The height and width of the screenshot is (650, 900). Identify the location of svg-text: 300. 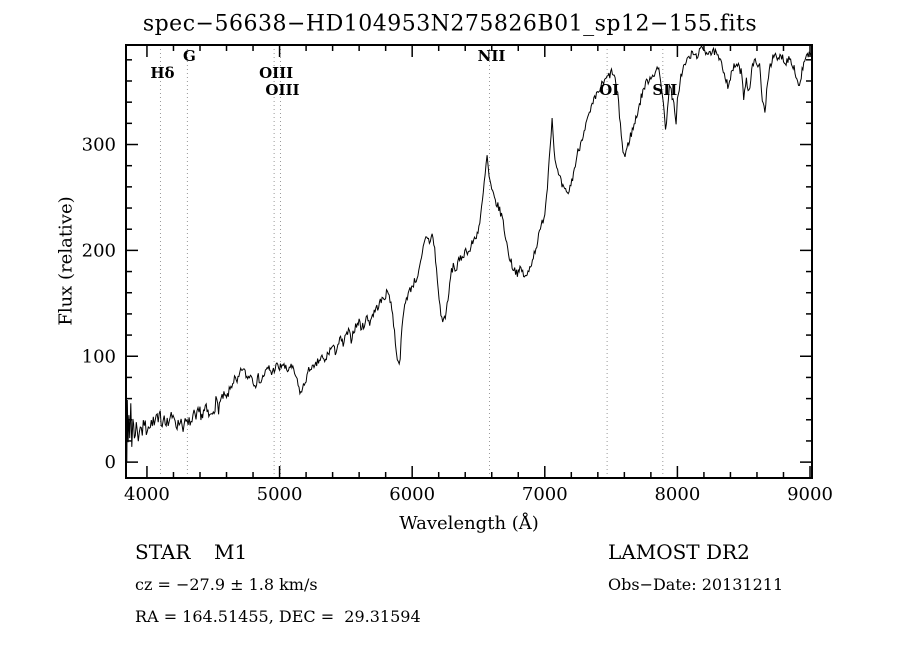
(99, 145).